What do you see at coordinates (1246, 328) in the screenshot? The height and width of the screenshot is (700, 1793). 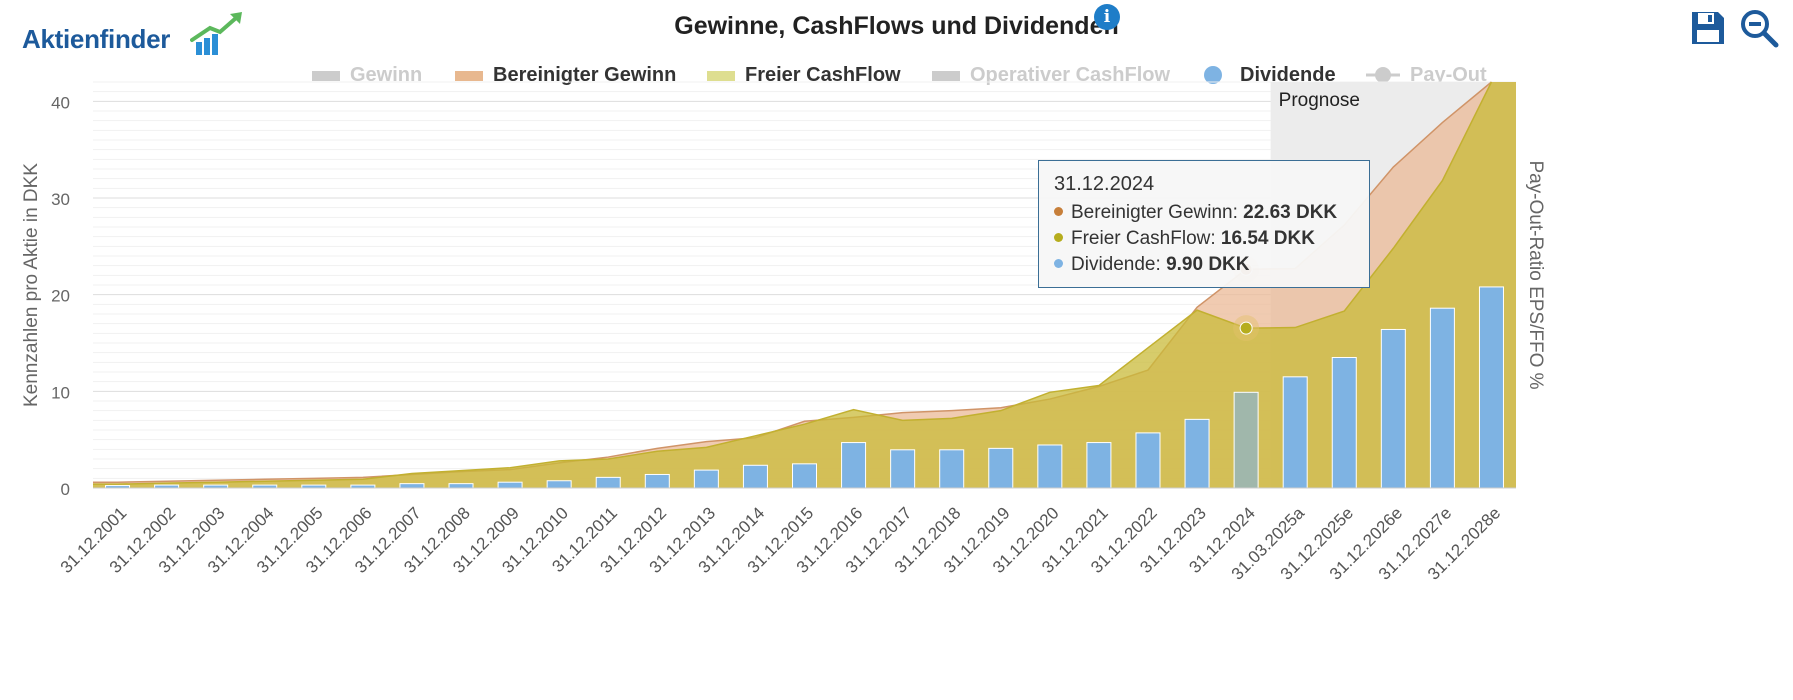 I see `hover-point-freier-cashflow` at bounding box center [1246, 328].